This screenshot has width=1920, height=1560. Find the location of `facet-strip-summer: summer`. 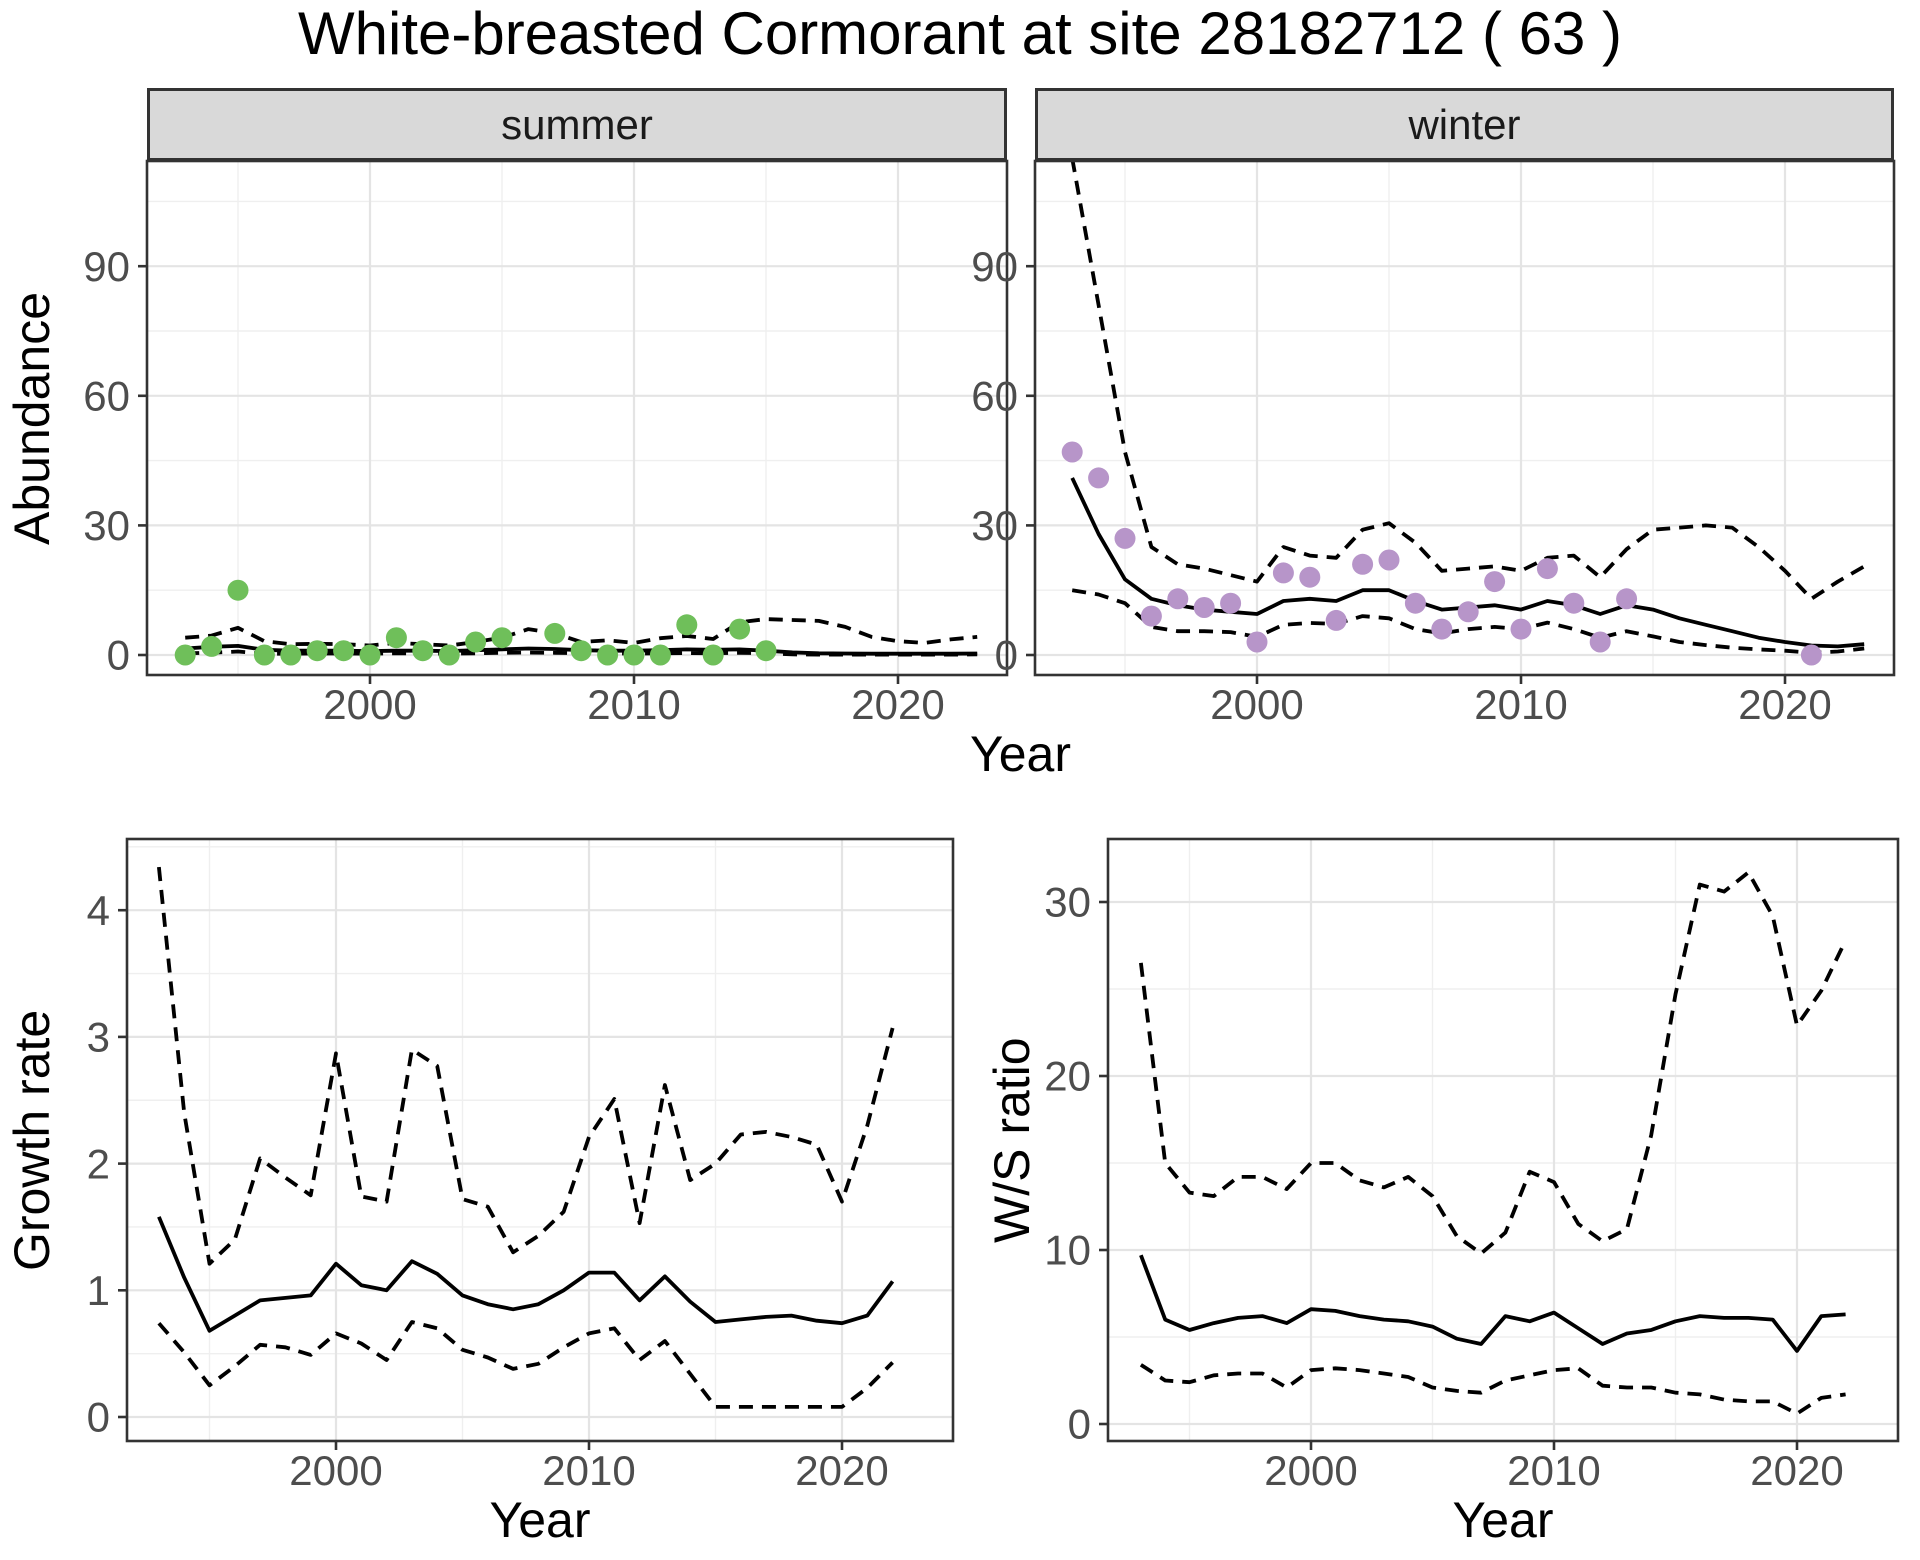

facet-strip-summer: summer is located at coordinates (577, 124).